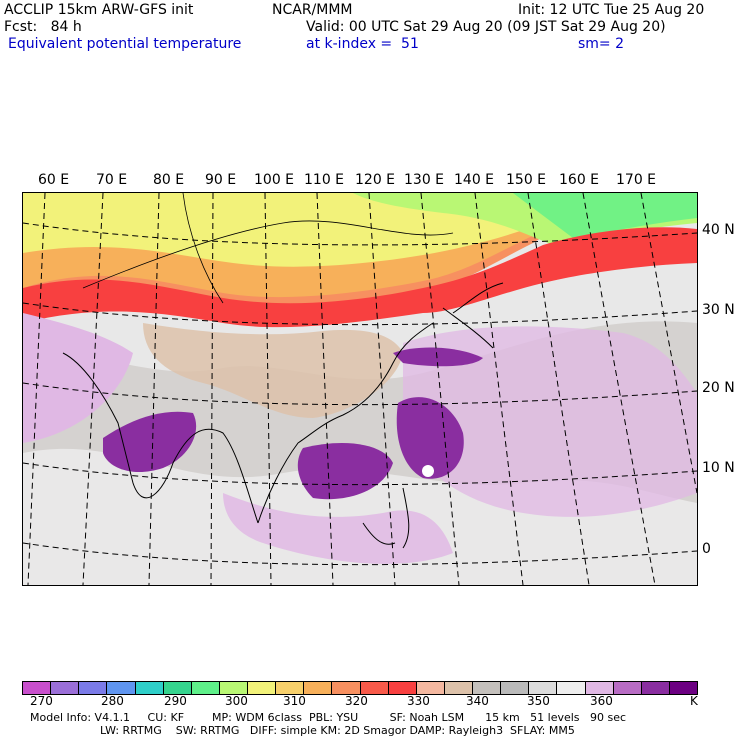  Describe the element at coordinates (579, 180) in the screenshot. I see `lon-label-160e: 160 E` at that location.